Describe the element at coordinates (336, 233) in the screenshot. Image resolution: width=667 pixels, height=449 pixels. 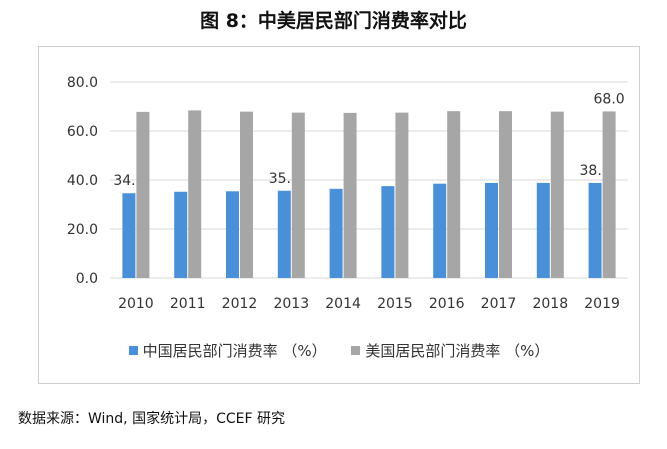
I see `bar-china-2014` at that location.